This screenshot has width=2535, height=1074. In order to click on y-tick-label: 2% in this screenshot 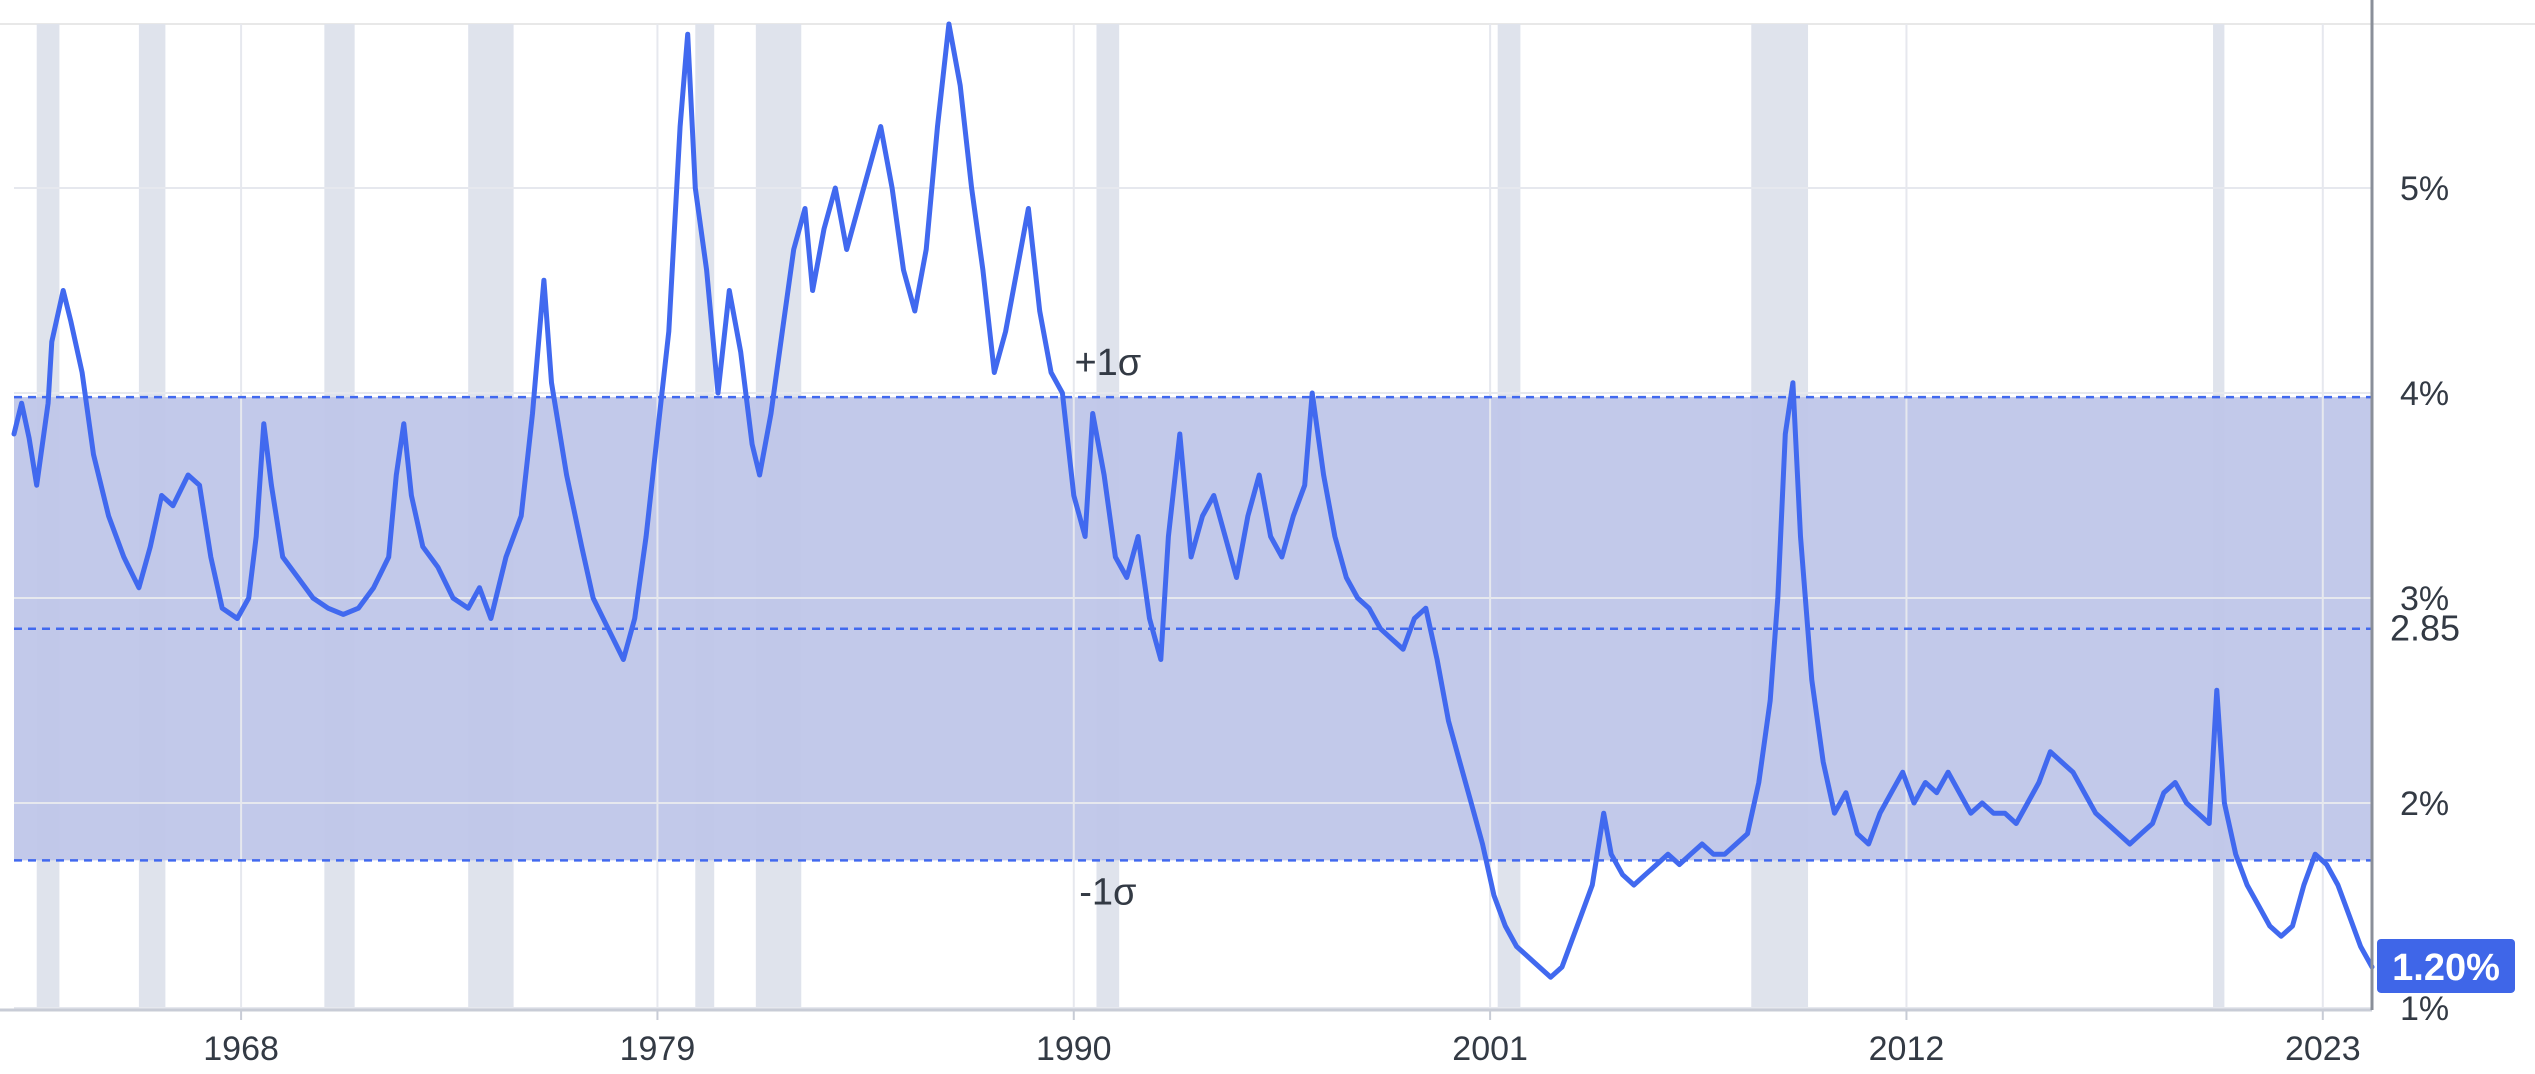, I will do `click(2424, 804)`.